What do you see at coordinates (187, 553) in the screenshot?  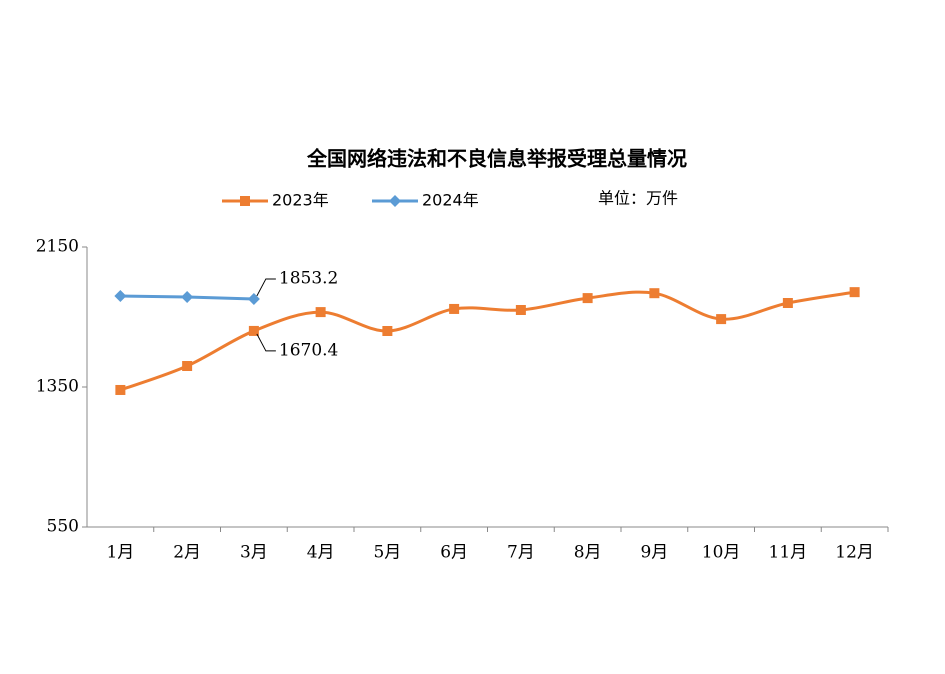 I see `x-tick-label: 2月` at bounding box center [187, 553].